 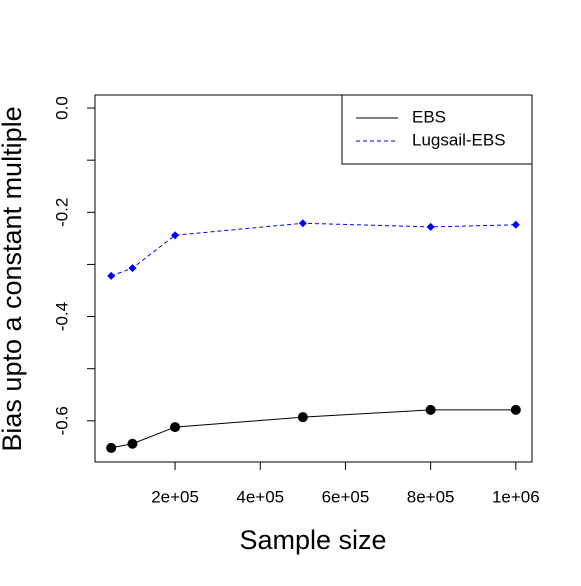 I want to click on series-line, so click(x=313, y=249).